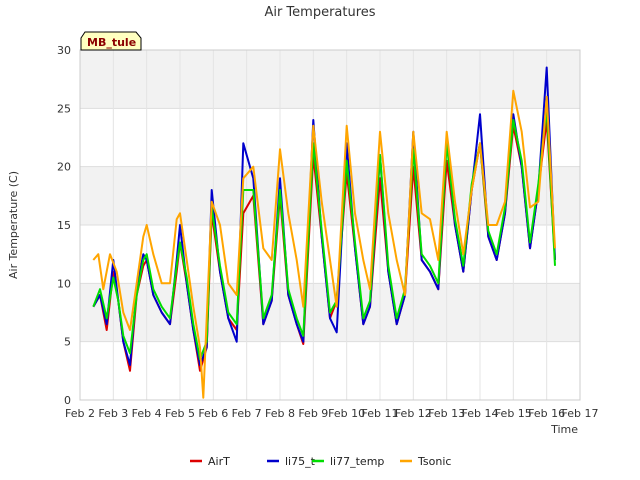 Image resolution: width=640 pixels, height=480 pixels. I want to click on x-tick-label: Feb 5, so click(180, 413).